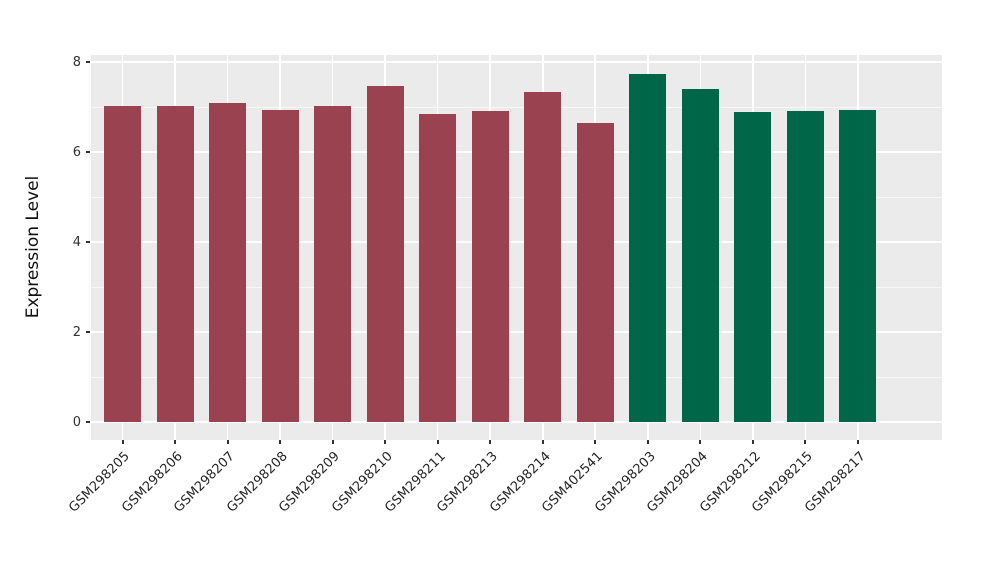 The width and height of the screenshot is (1000, 580). What do you see at coordinates (858, 266) in the screenshot?
I see `bar-GSM298217` at bounding box center [858, 266].